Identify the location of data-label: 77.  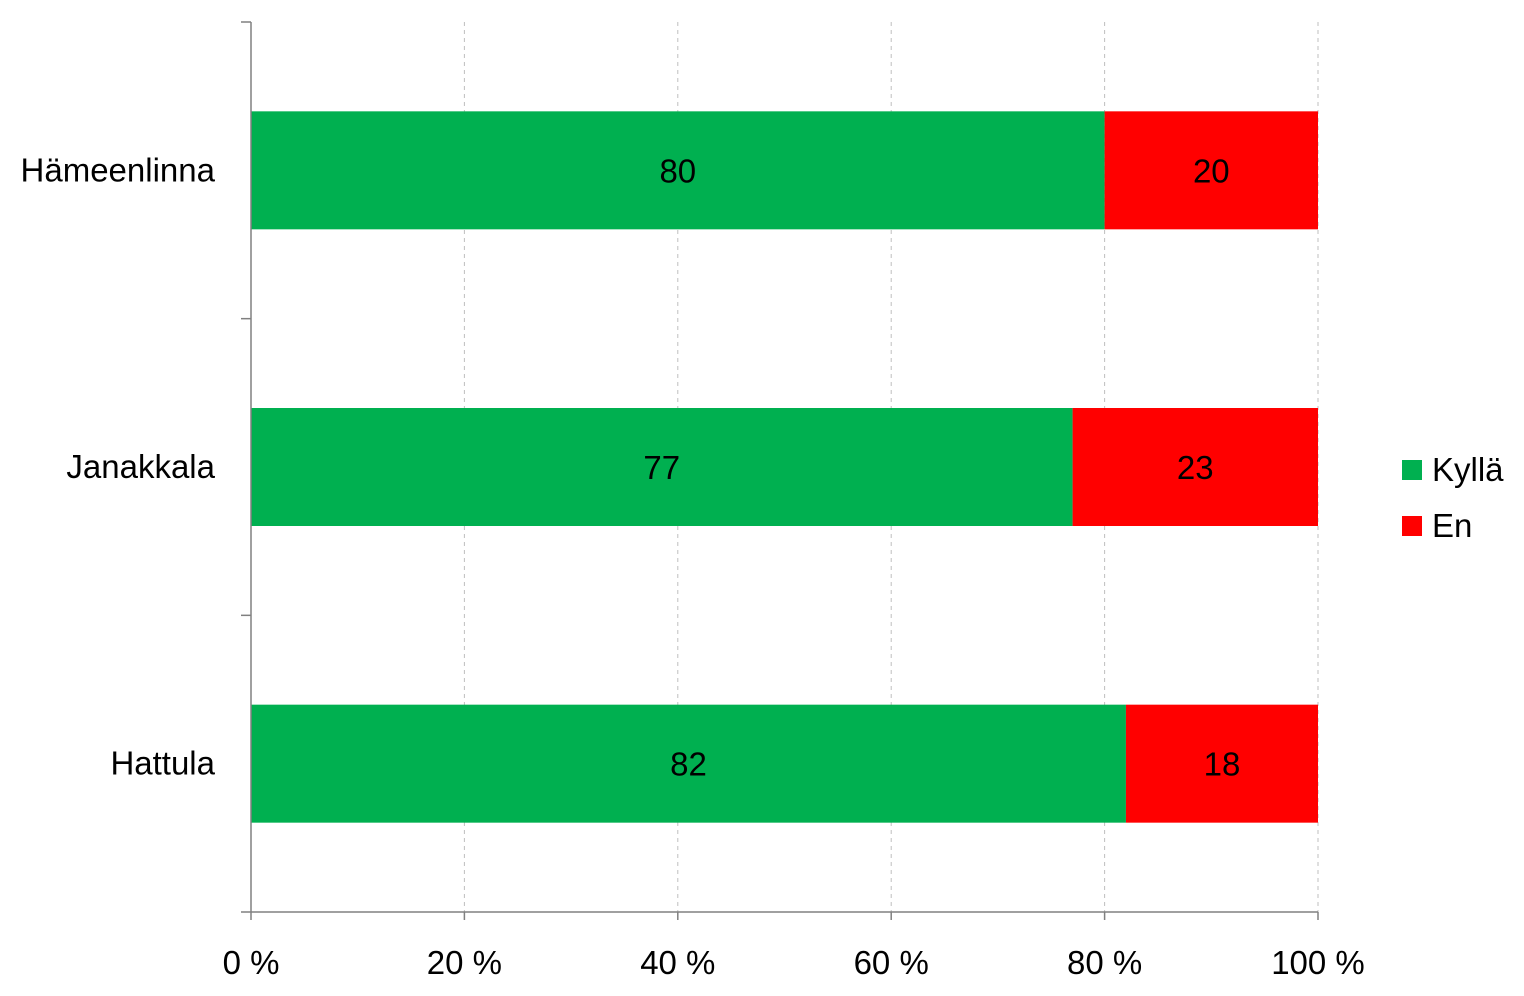
(661, 467).